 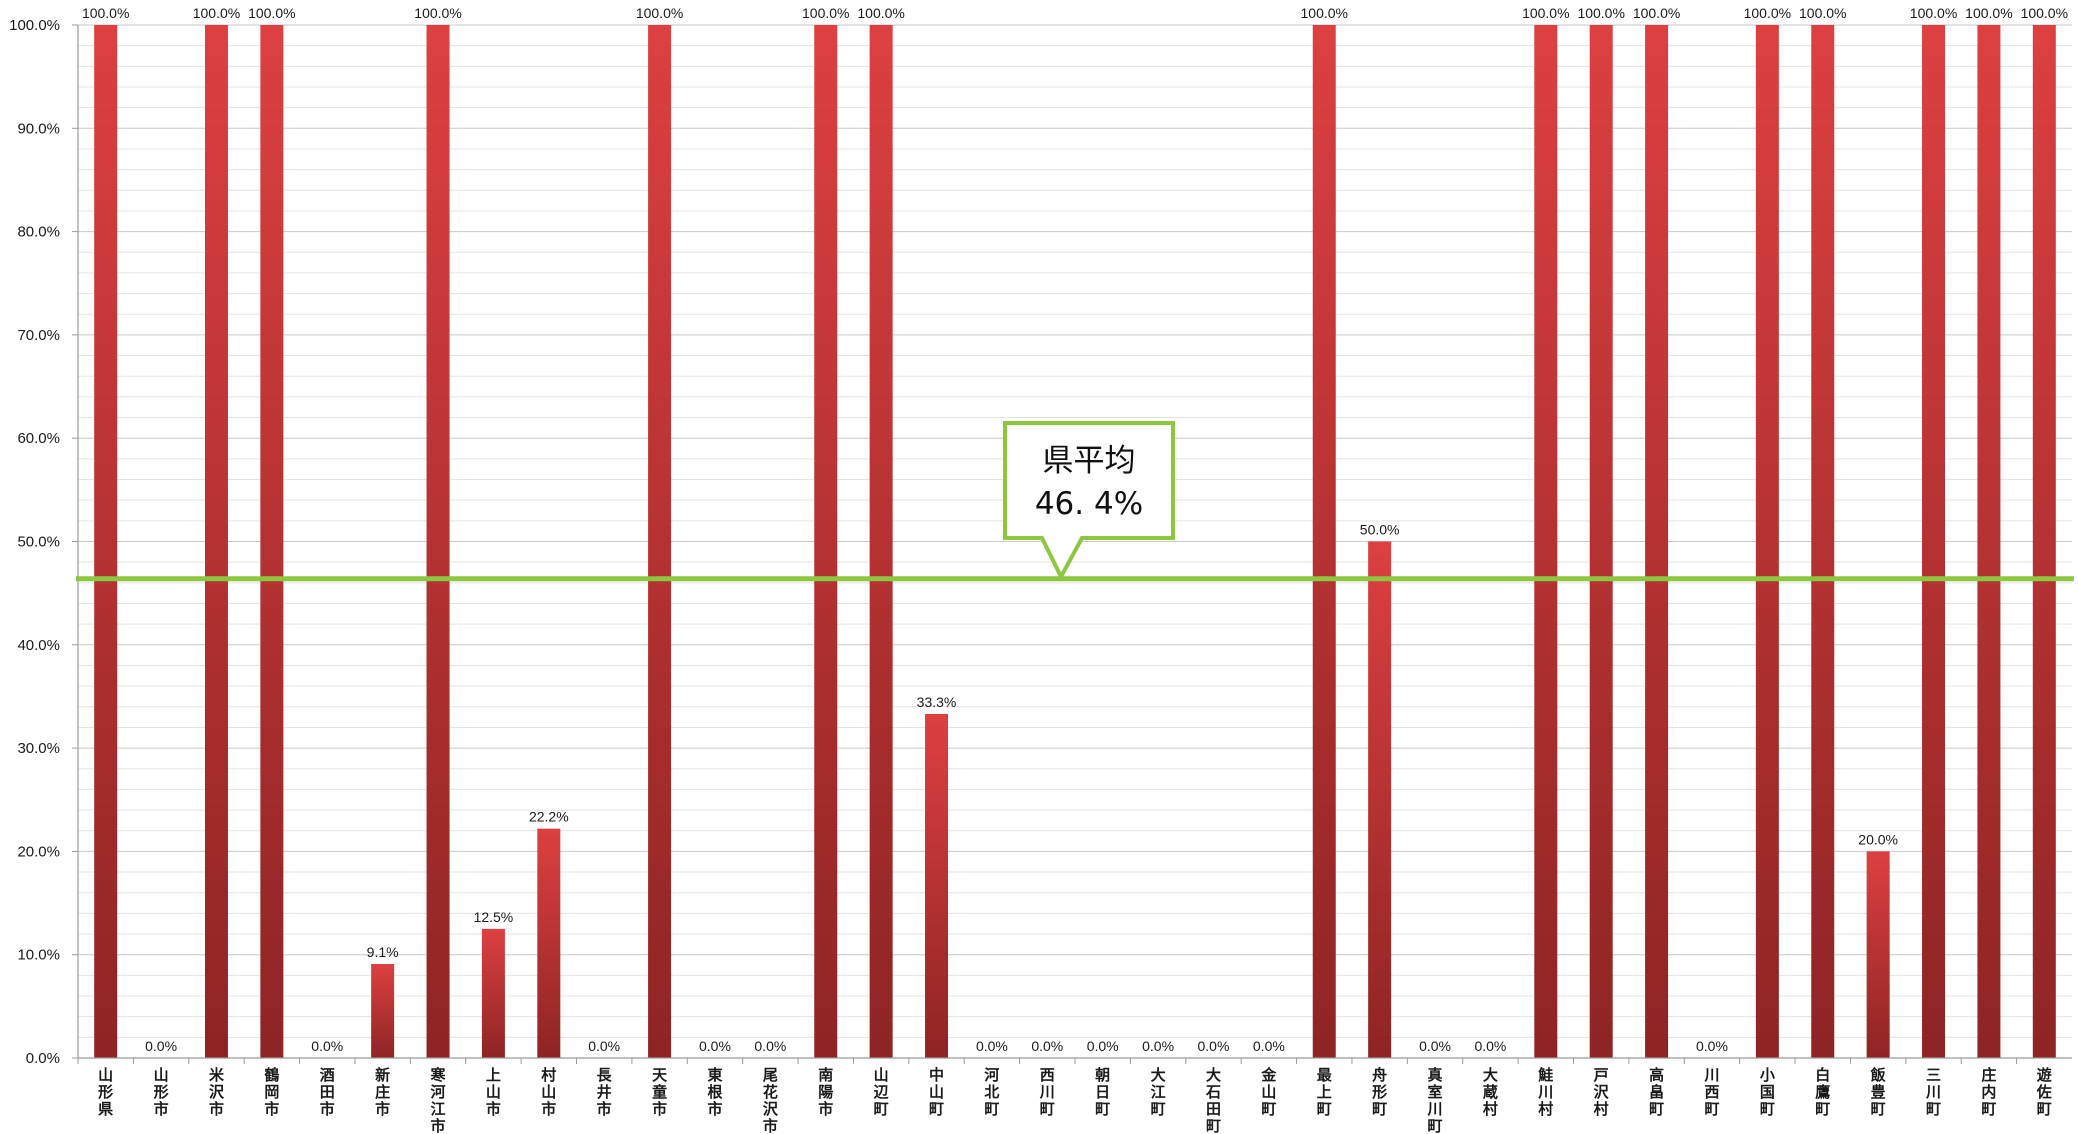 I want to click on y-tick-label: 50.0%, so click(x=38, y=542).